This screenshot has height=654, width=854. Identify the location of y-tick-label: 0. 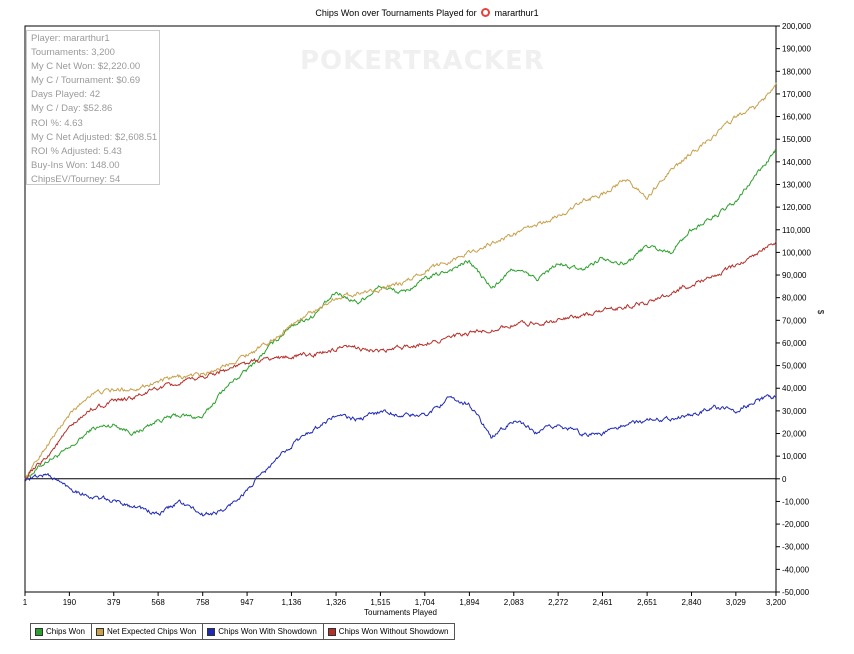
(784, 479).